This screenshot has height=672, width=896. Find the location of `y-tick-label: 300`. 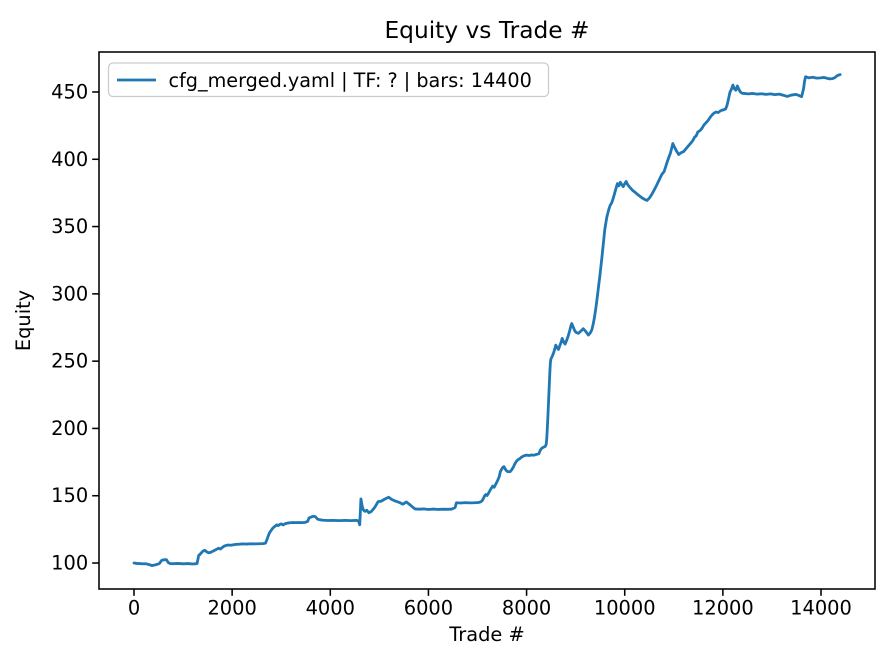

y-tick-label: 300 is located at coordinates (69, 293).